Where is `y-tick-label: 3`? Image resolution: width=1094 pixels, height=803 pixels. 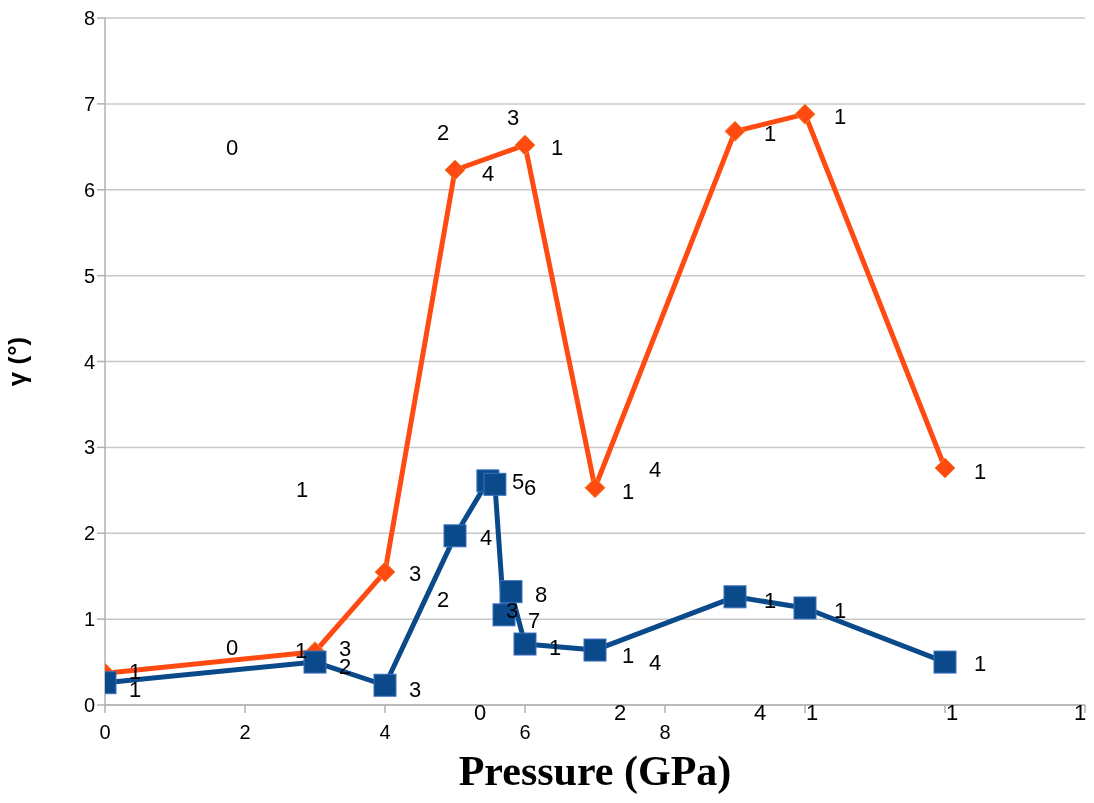 y-tick-label: 3 is located at coordinates (89, 447).